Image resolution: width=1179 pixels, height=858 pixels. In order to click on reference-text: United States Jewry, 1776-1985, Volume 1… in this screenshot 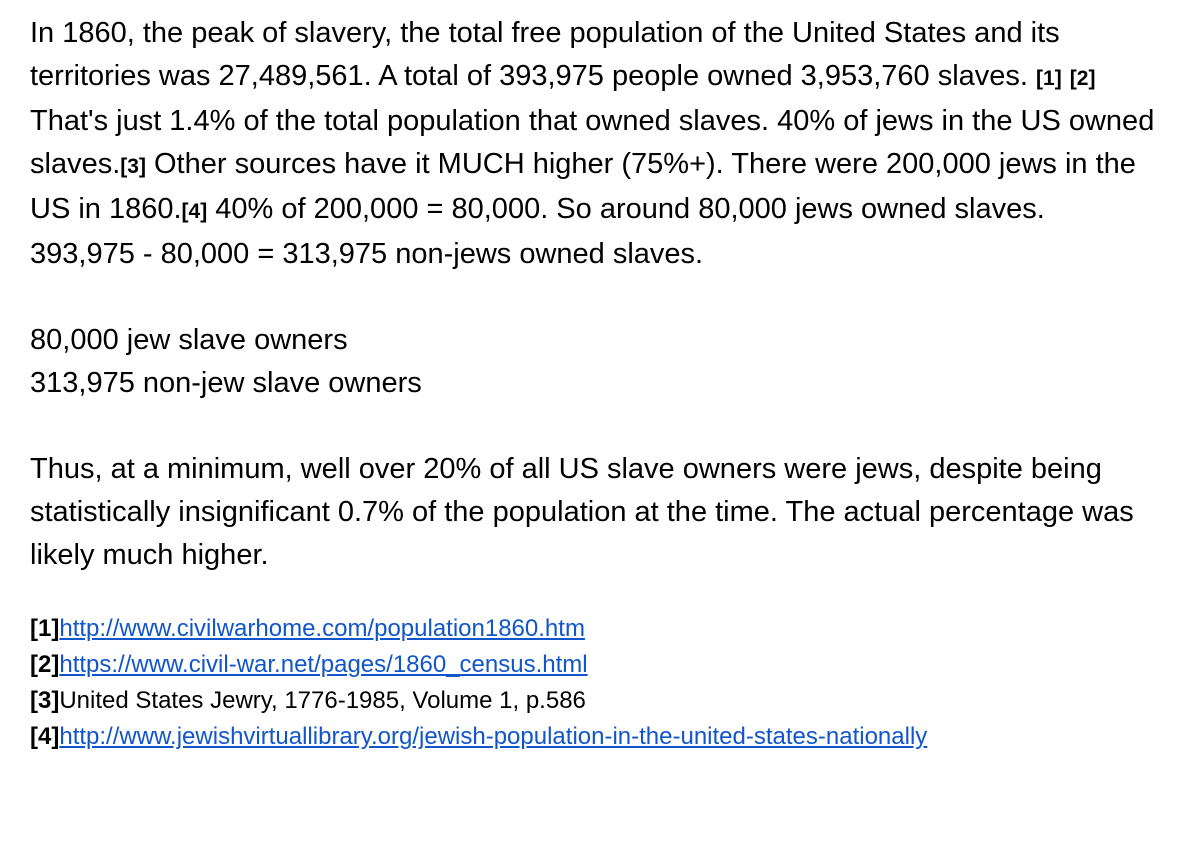, I will do `click(322, 700)`.